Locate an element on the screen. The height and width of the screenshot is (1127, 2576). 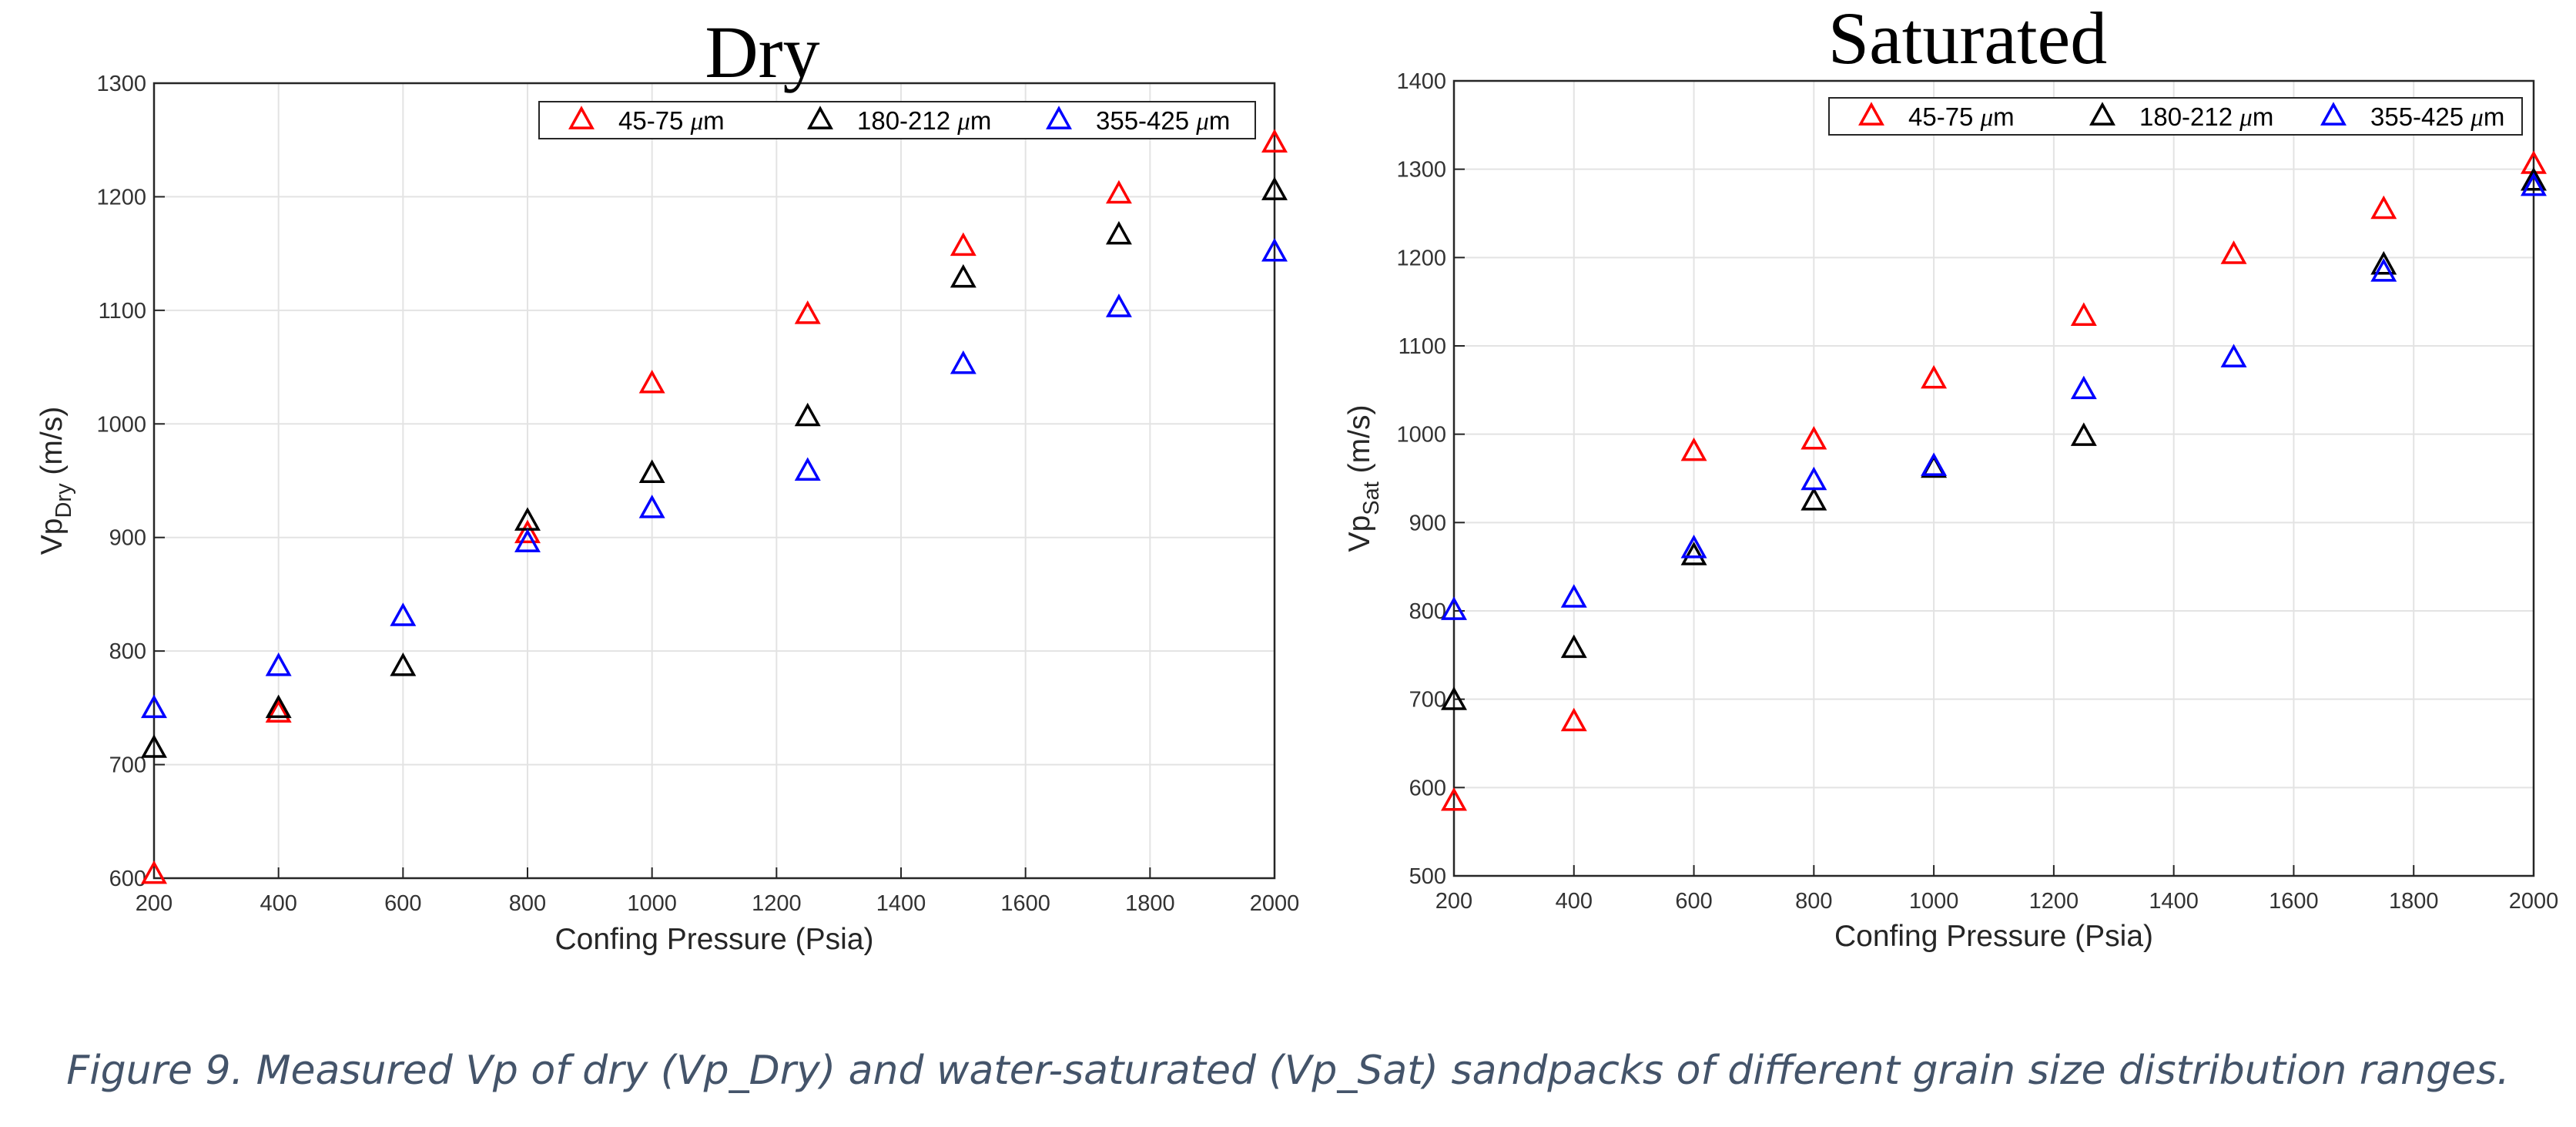
y-tick-label: 500 is located at coordinates (1427, 876).